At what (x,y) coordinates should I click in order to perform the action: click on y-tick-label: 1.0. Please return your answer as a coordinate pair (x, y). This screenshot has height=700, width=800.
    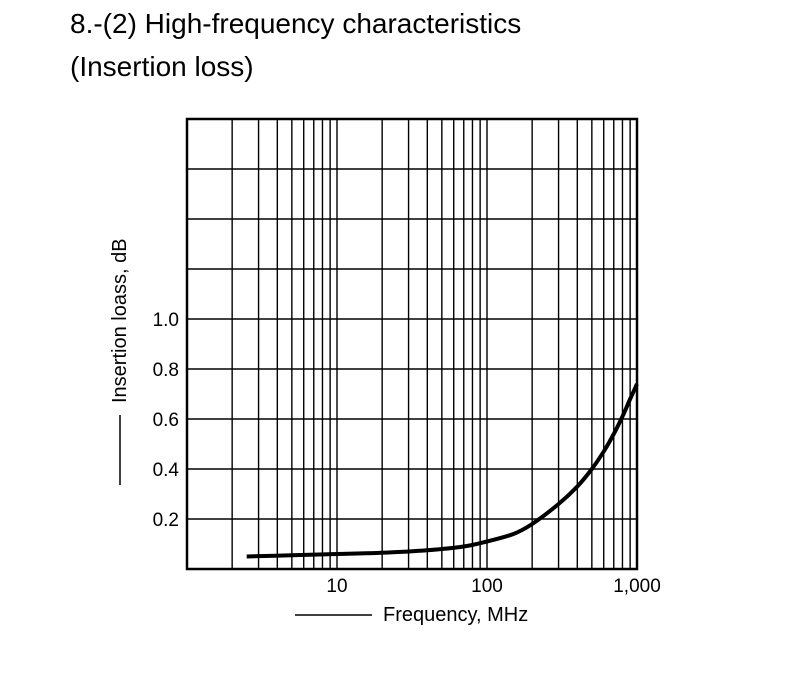
    Looking at the image, I should click on (166, 320).